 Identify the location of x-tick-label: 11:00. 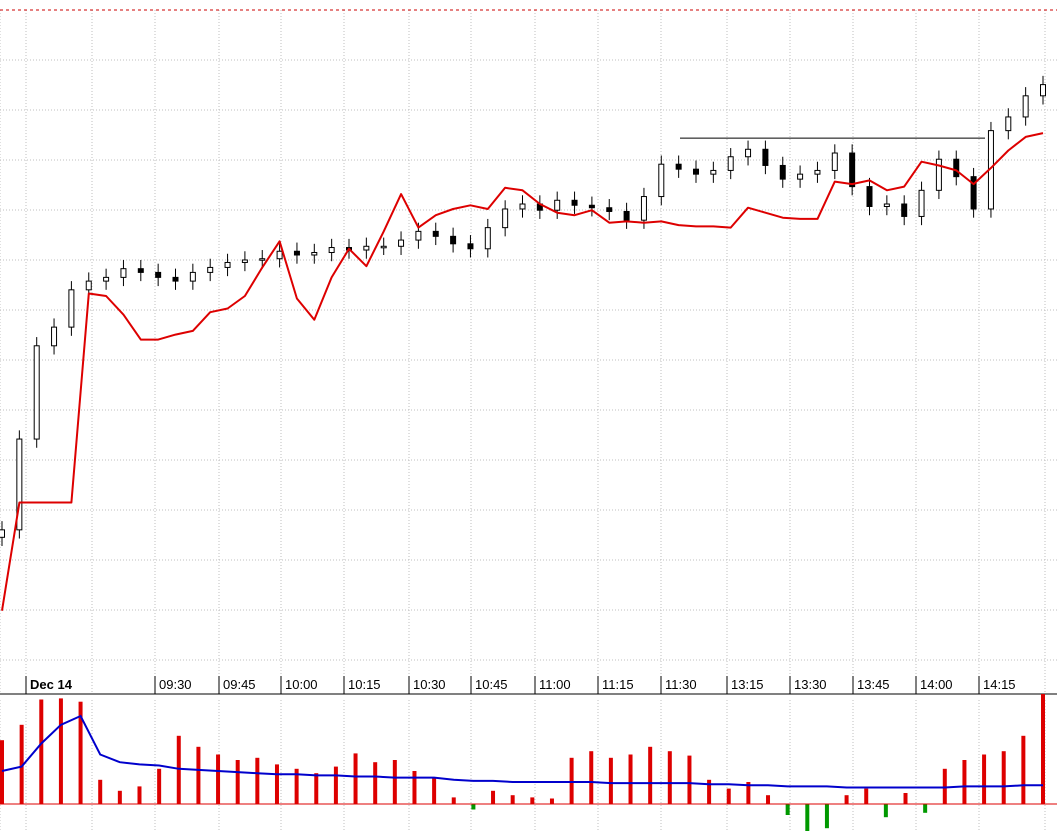
(555, 684).